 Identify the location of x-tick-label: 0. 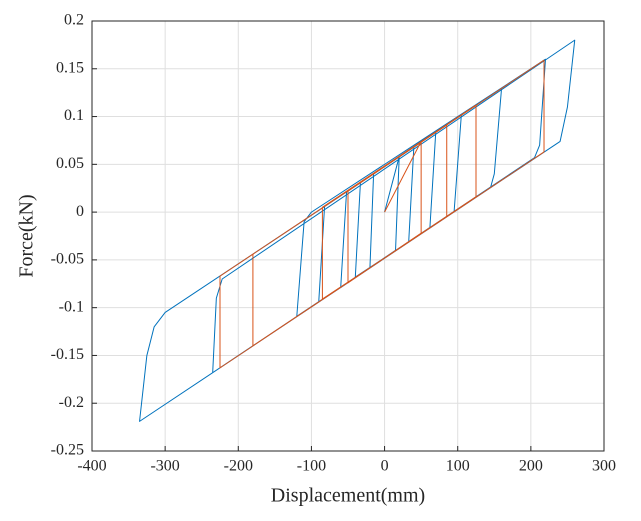
(385, 466).